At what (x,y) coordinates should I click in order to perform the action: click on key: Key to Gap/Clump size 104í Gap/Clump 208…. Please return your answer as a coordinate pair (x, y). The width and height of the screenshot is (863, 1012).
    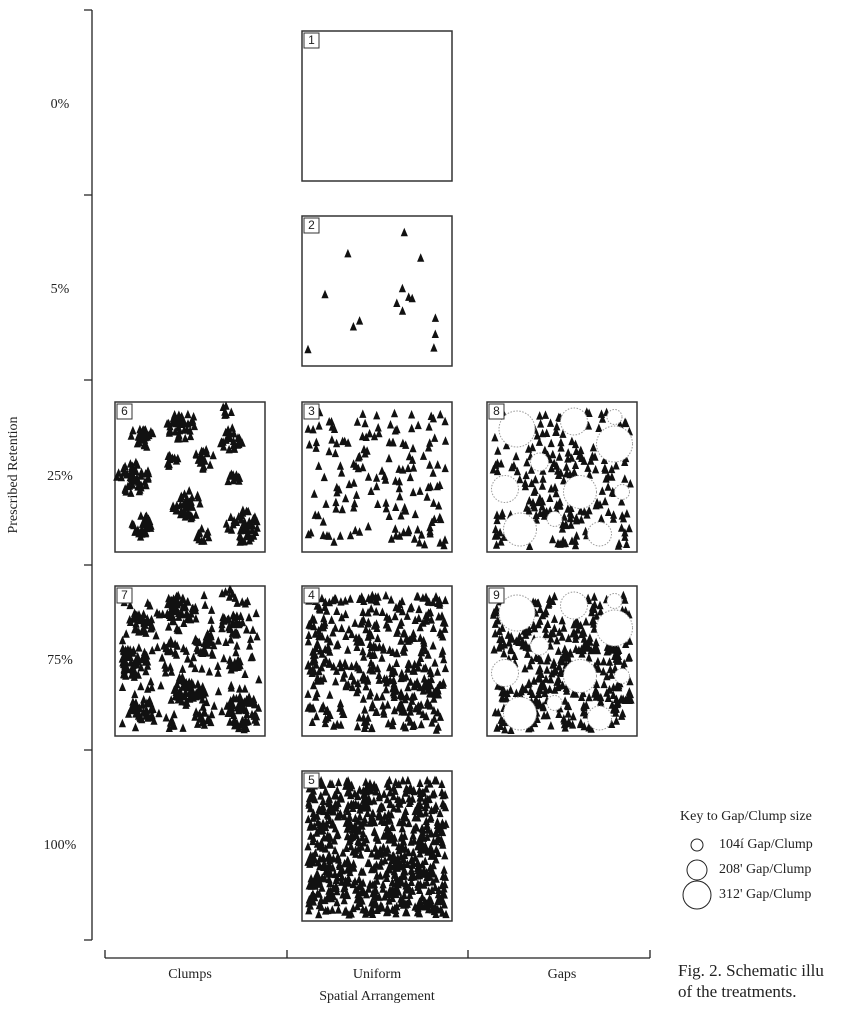
    Looking at the image, I should click on (746, 859).